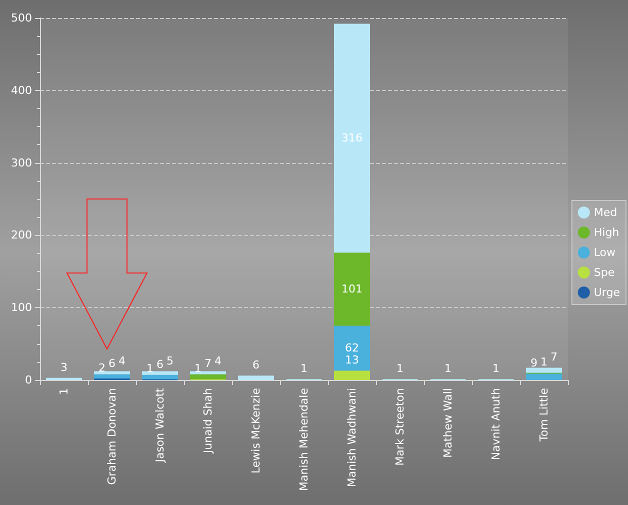 The image size is (628, 505). I want to click on legend-label: Spe, so click(604, 272).